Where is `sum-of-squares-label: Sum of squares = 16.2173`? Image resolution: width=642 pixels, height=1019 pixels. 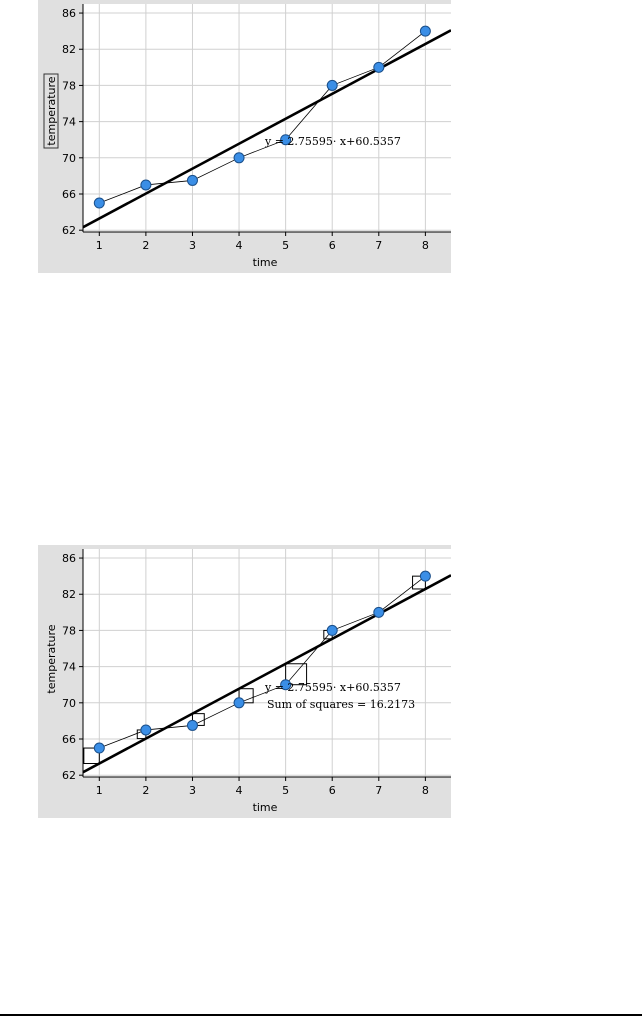 sum-of-squares-label: Sum of squares = 16.2173 is located at coordinates (341, 704).